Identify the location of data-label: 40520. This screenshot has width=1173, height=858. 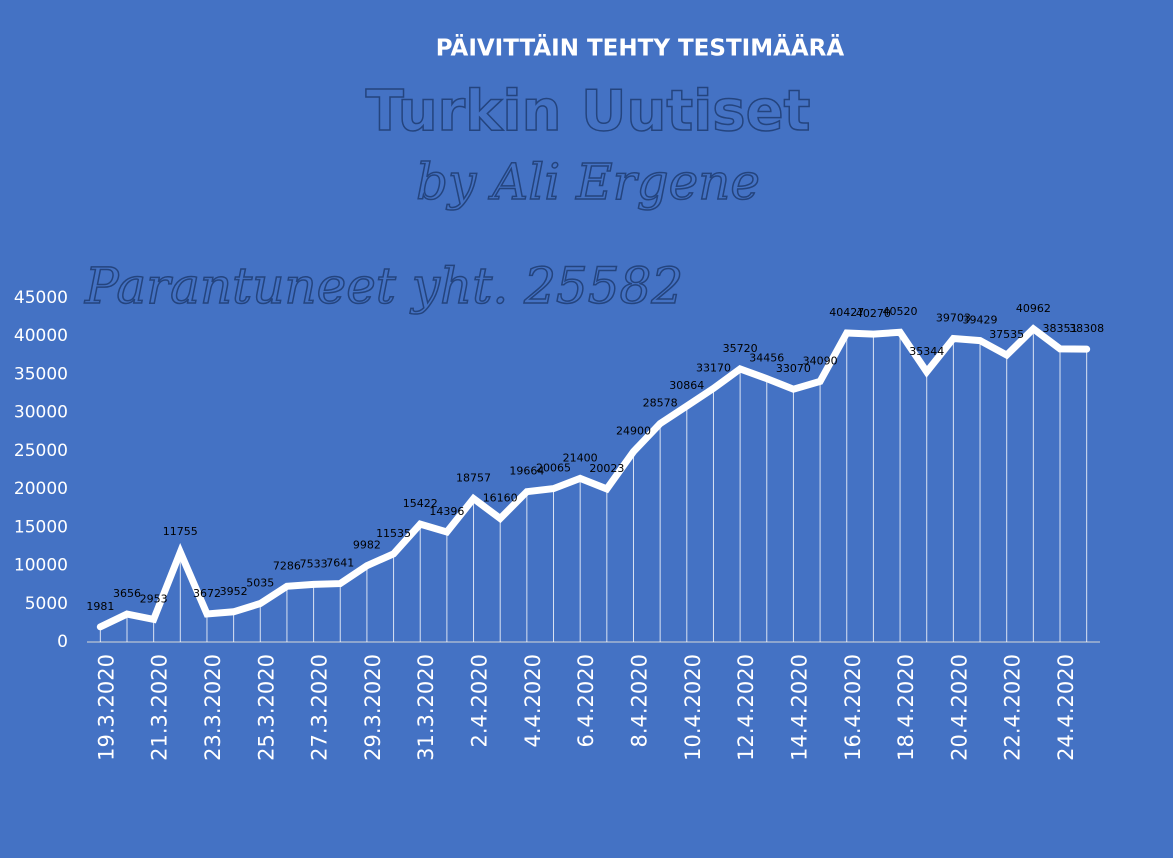
(900, 311).